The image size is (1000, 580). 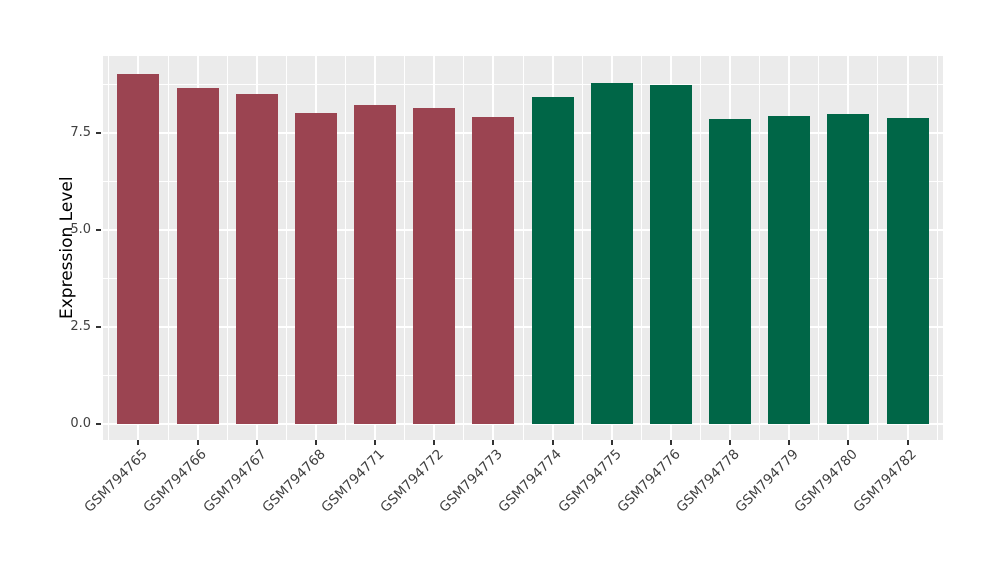 I want to click on bar-GSM794771, so click(x=375, y=264).